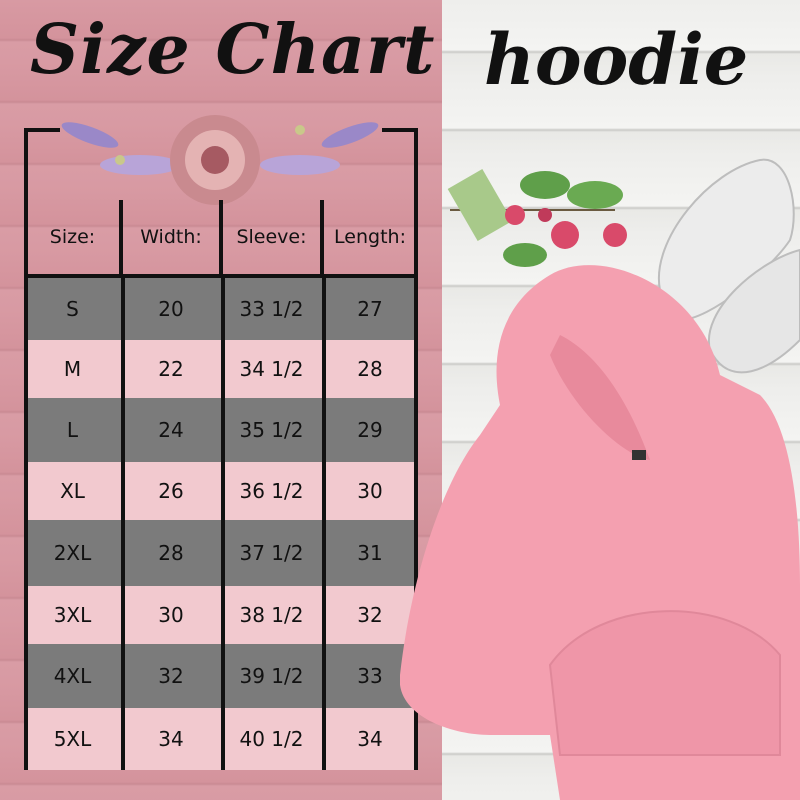 The width and height of the screenshot is (800, 800). What do you see at coordinates (171, 553) in the screenshot?
I see `cell-width: 28` at bounding box center [171, 553].